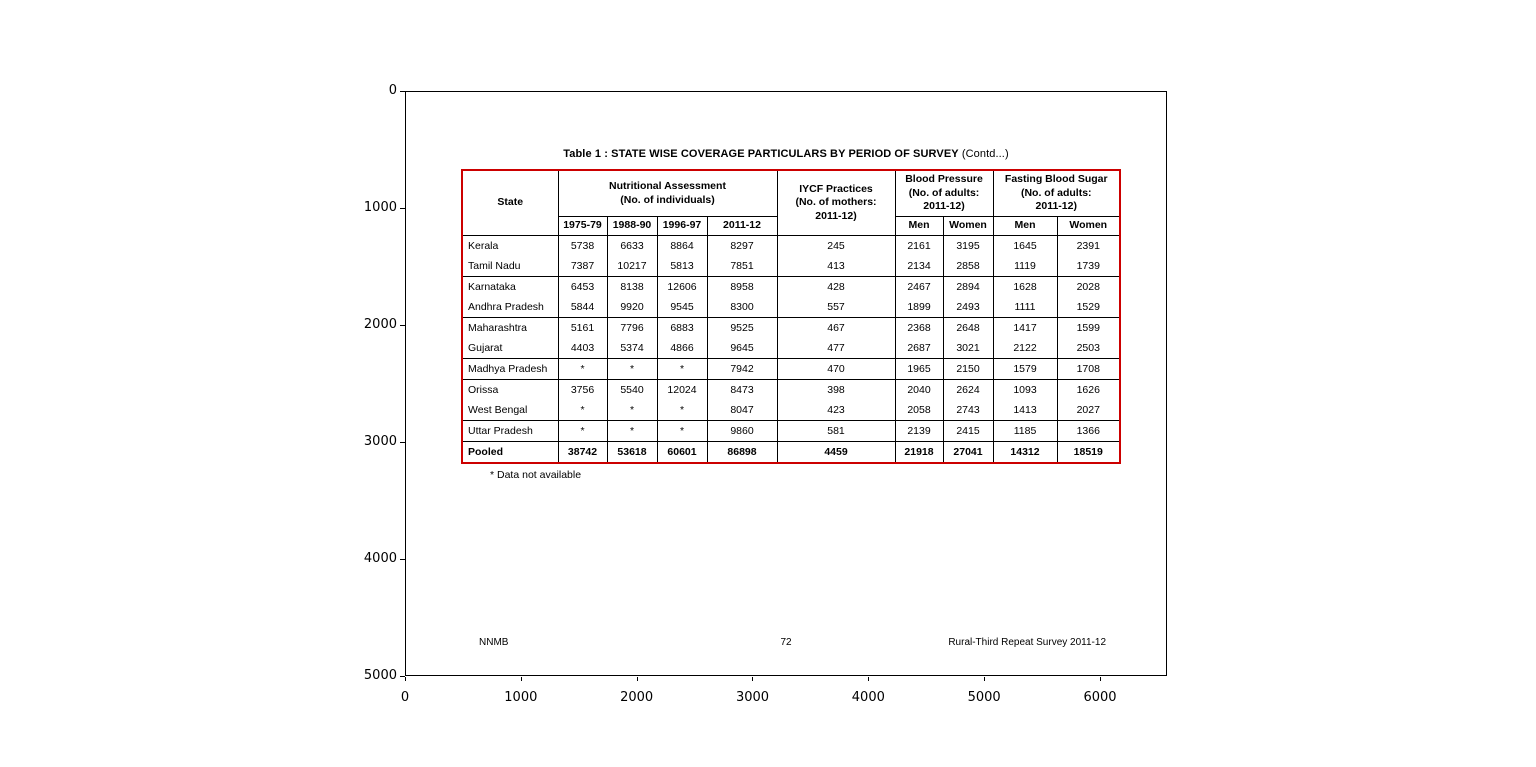  I want to click on value-cell: 9645, so click(742, 348).